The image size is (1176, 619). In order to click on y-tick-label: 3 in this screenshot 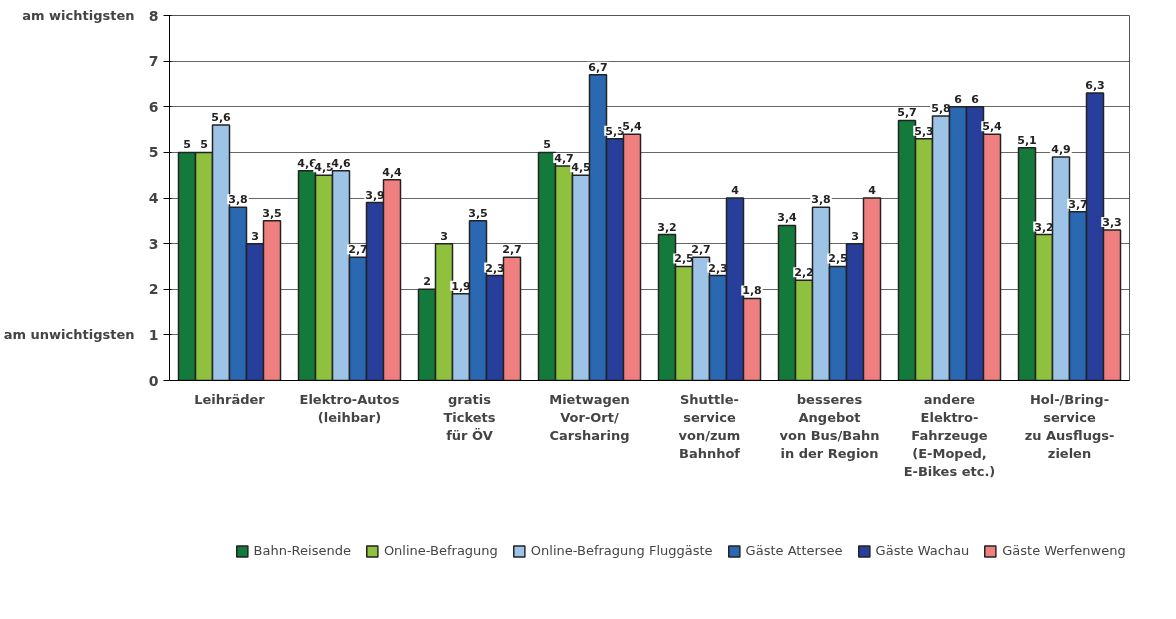, I will do `click(153, 243)`.